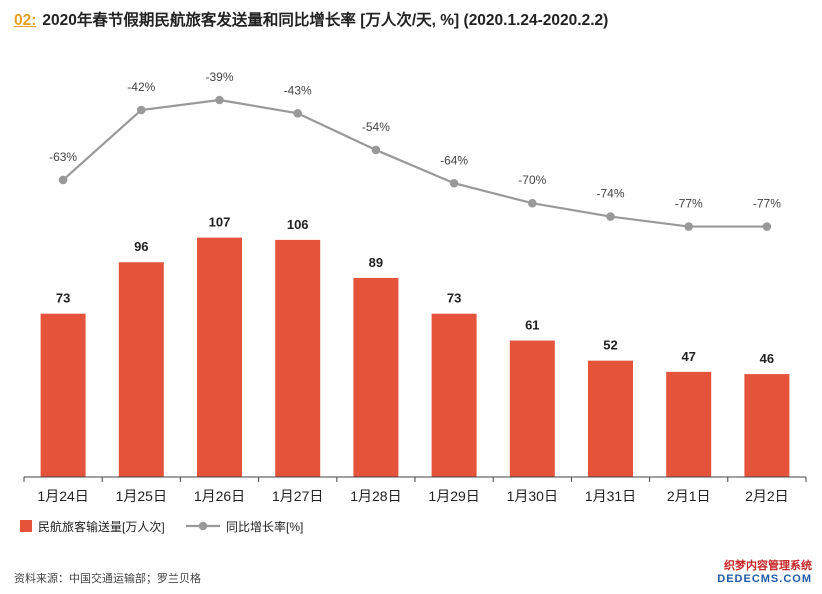 This screenshot has width=822, height=594. Describe the element at coordinates (26, 526) in the screenshot. I see `legend-bar-swatch` at that location.